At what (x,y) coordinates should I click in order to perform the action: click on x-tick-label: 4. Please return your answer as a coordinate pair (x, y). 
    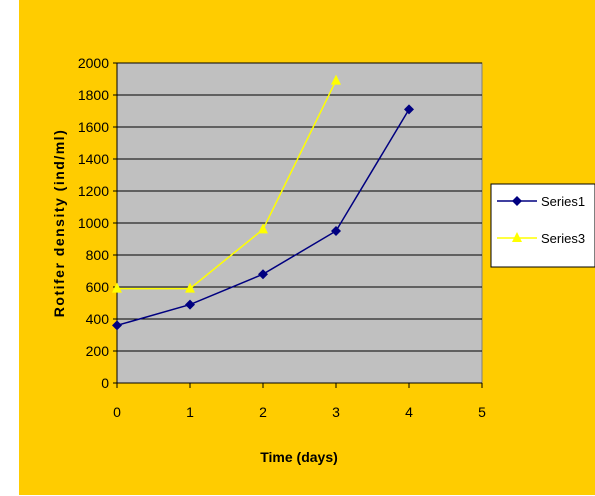
    Looking at the image, I should click on (409, 412).